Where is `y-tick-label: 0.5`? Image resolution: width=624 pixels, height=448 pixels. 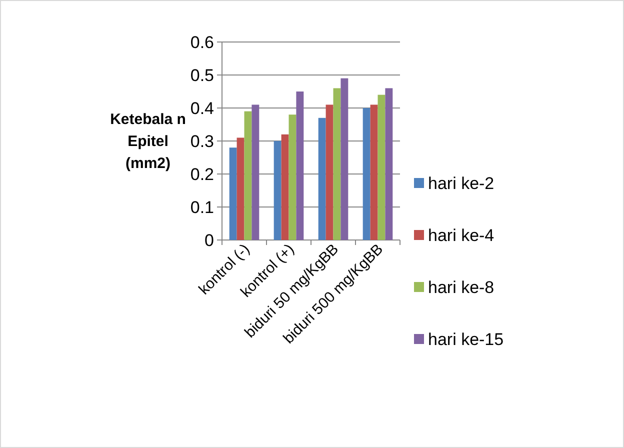 y-tick-label: 0.5 is located at coordinates (202, 75).